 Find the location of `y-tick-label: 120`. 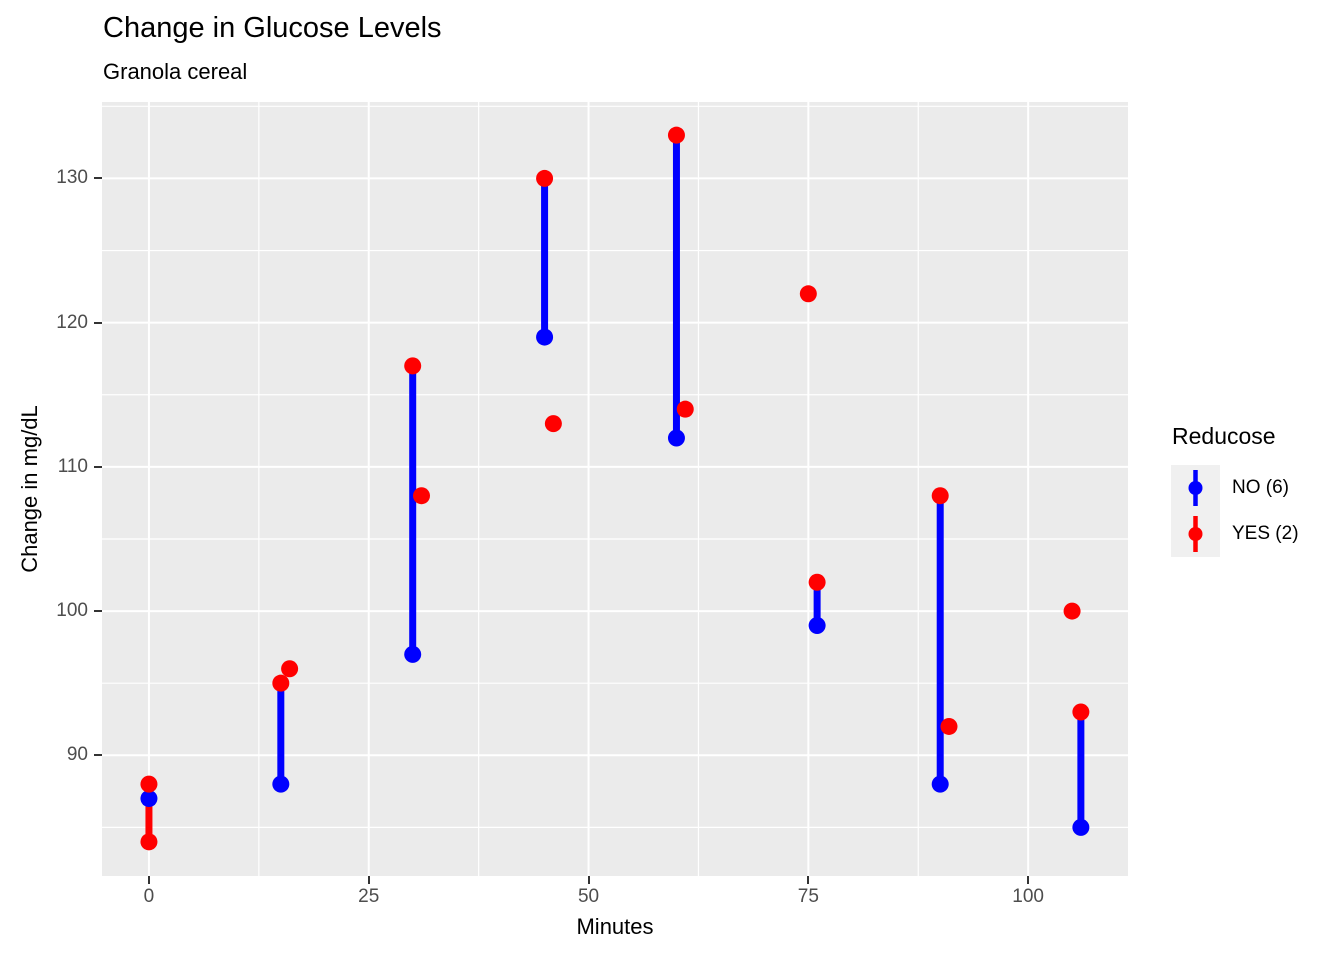

y-tick-label: 120 is located at coordinates (72, 322).